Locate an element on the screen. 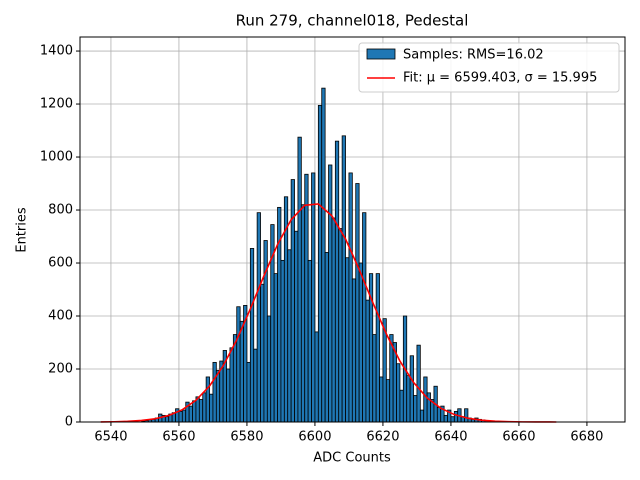 This screenshot has height=480, width=640. legend-label: Fit: μ = 6599.403, σ = 15.995 is located at coordinates (500, 78).